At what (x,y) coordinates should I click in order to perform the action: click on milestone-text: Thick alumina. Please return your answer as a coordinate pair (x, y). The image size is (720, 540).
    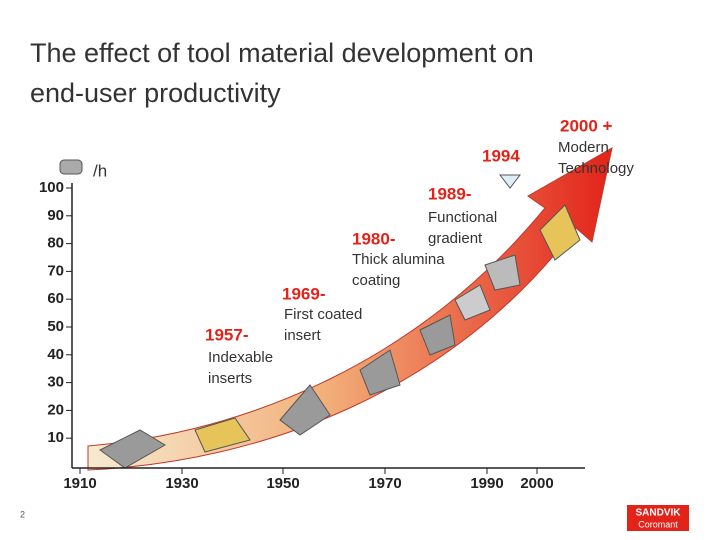
    Looking at the image, I should click on (398, 259).